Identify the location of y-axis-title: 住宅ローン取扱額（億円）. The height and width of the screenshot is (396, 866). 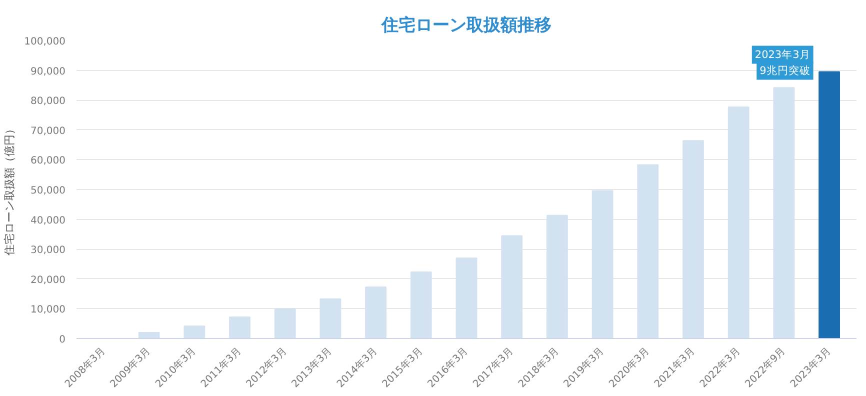
(9, 190).